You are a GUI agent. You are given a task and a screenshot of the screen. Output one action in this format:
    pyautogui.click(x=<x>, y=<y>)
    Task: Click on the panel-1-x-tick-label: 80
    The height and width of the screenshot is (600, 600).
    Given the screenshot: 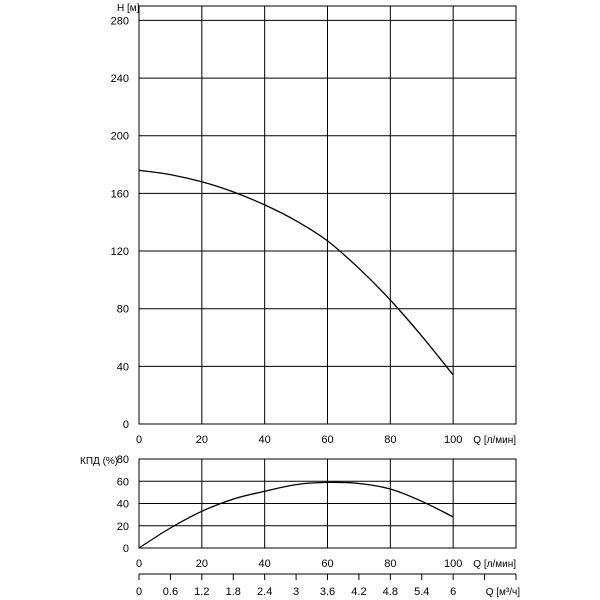 What is the action you would take?
    pyautogui.click(x=390, y=440)
    